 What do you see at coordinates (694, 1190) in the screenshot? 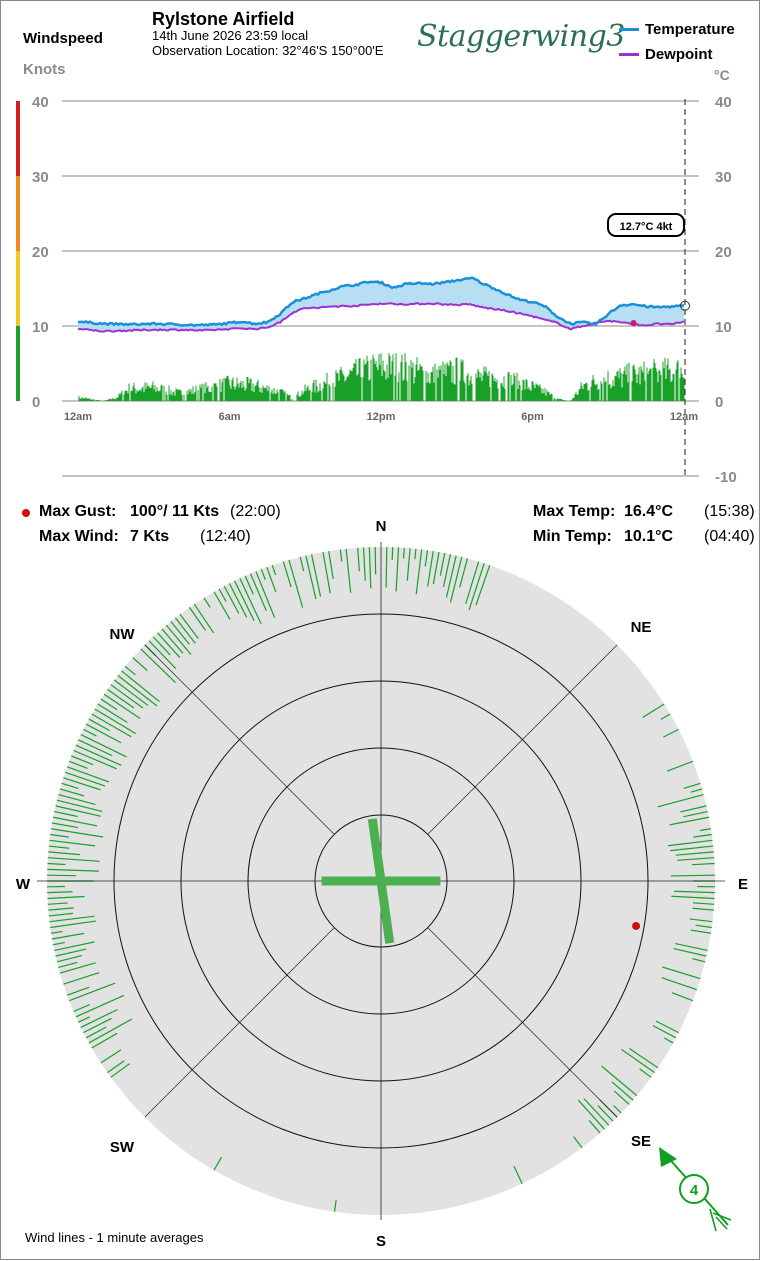
I see `current-wind-speed-value: 4` at bounding box center [694, 1190].